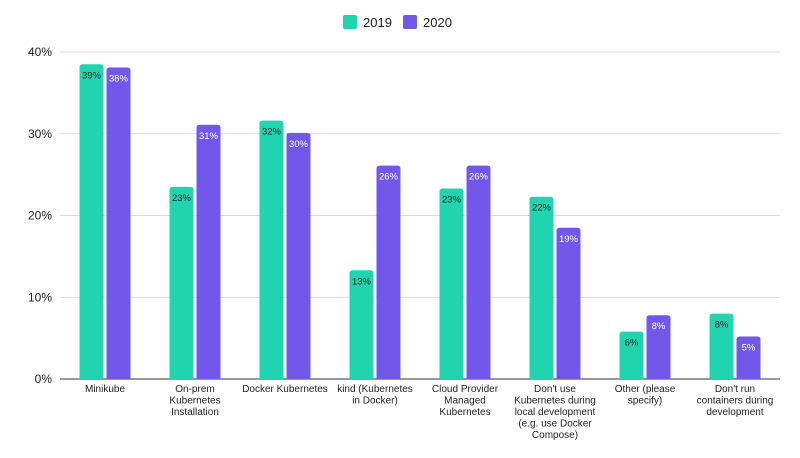  What do you see at coordinates (645, 401) in the screenshot?
I see `x-tick-line: specify)` at bounding box center [645, 401].